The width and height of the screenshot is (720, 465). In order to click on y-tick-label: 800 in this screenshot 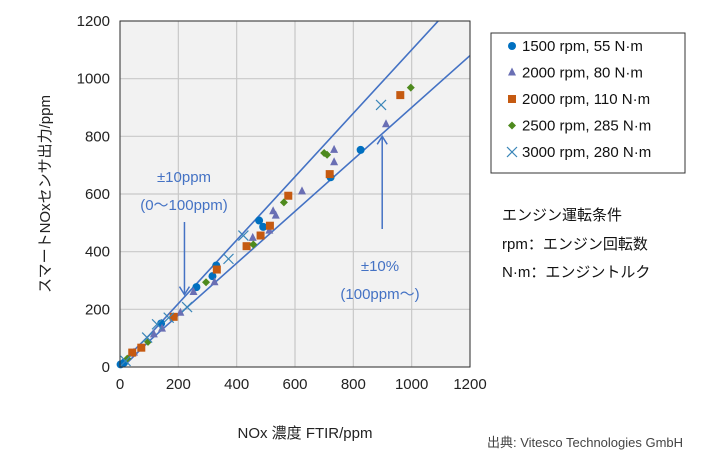, I will do `click(97, 136)`.